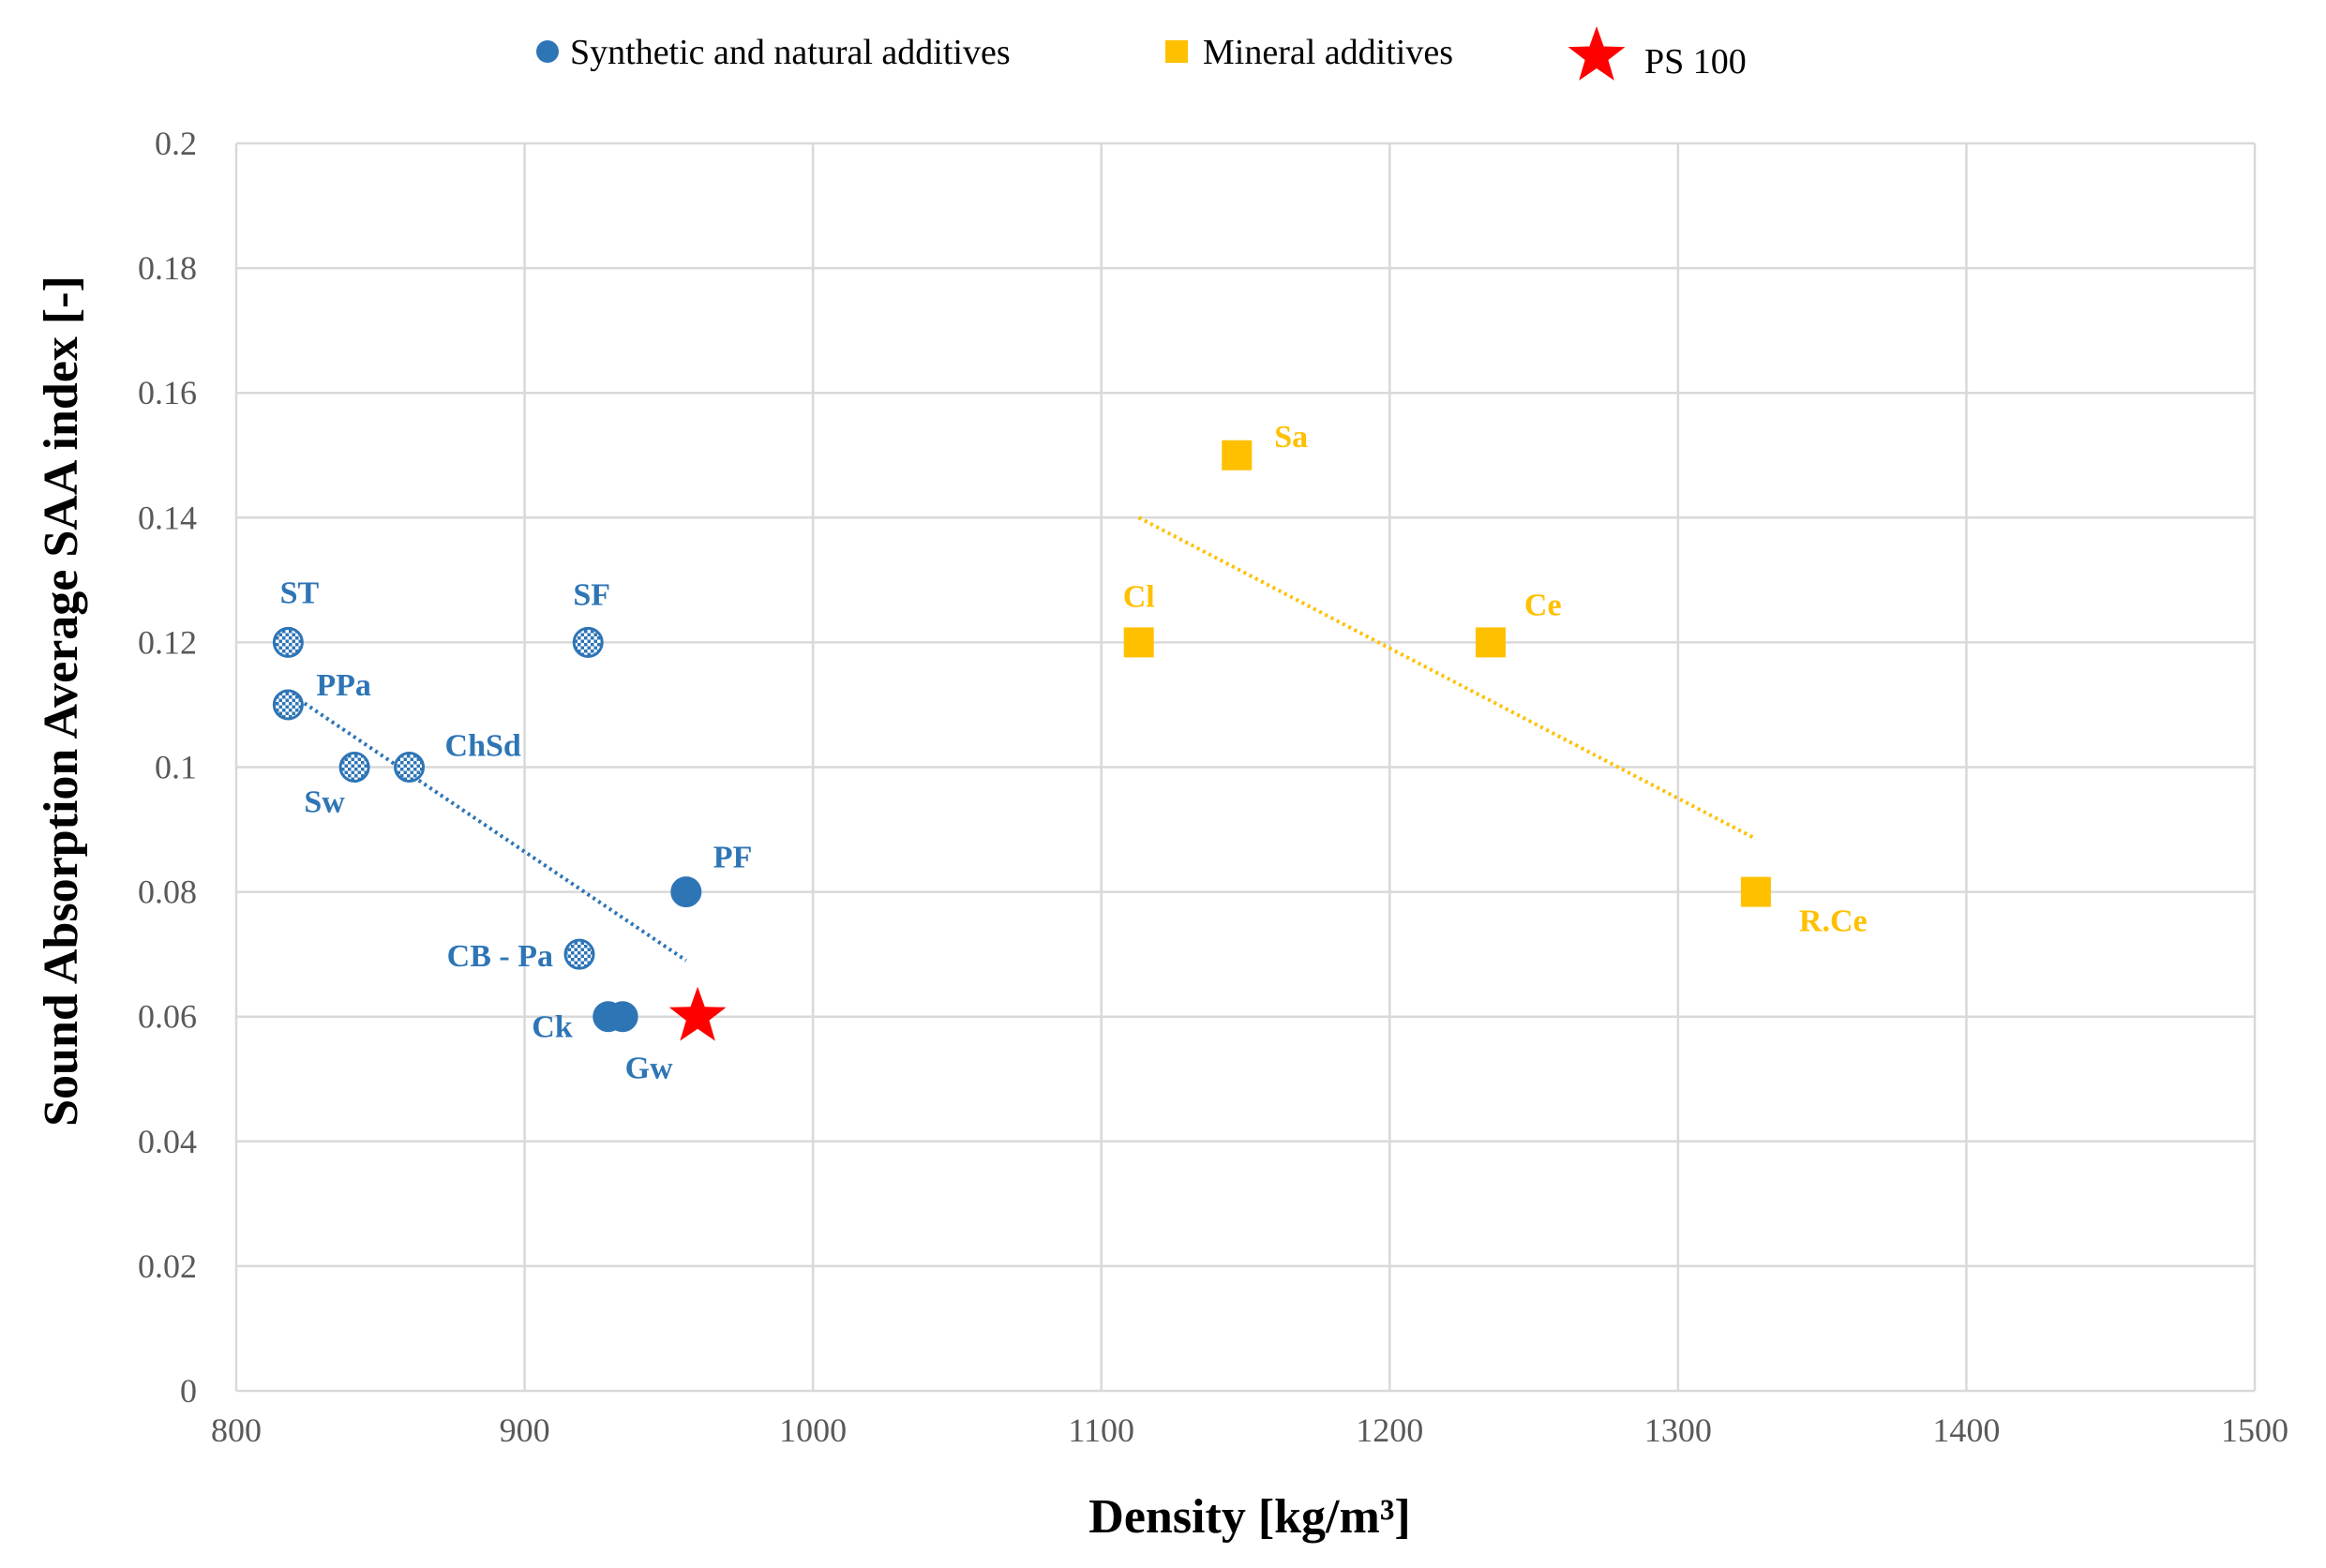 Image resolution: width=2326 pixels, height=1568 pixels. What do you see at coordinates (410, 767) in the screenshot?
I see `point-chsd` at bounding box center [410, 767].